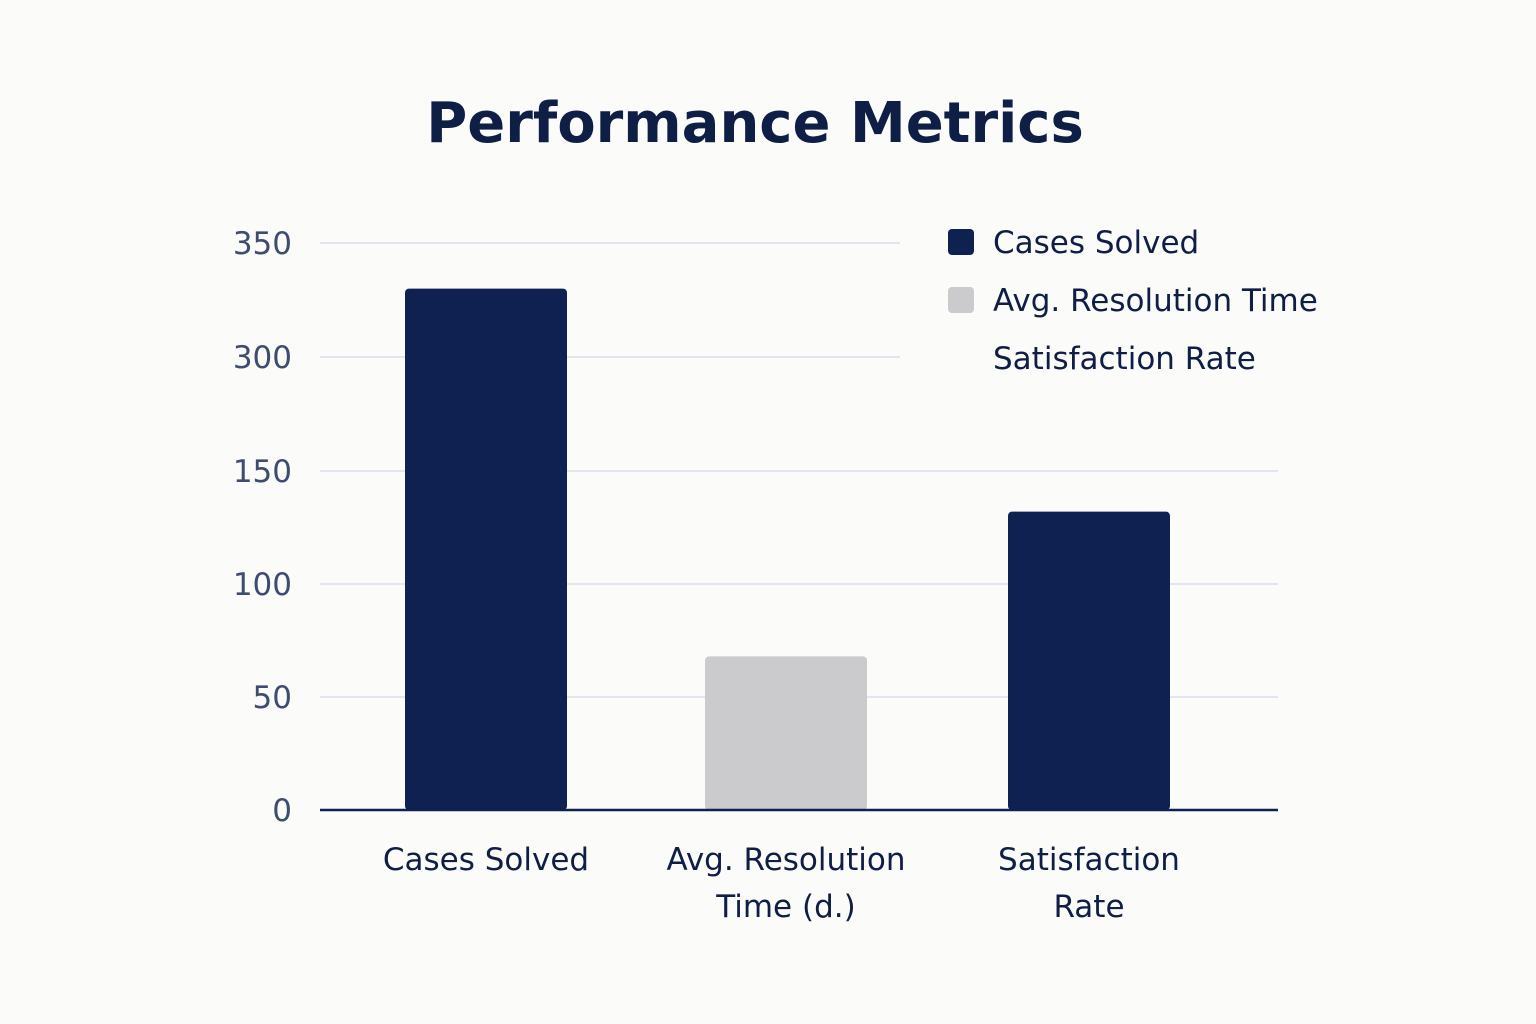 The width and height of the screenshot is (1536, 1024). I want to click on y-axis-tick-labels: 0 50 100 150 300 350, so click(262, 527).